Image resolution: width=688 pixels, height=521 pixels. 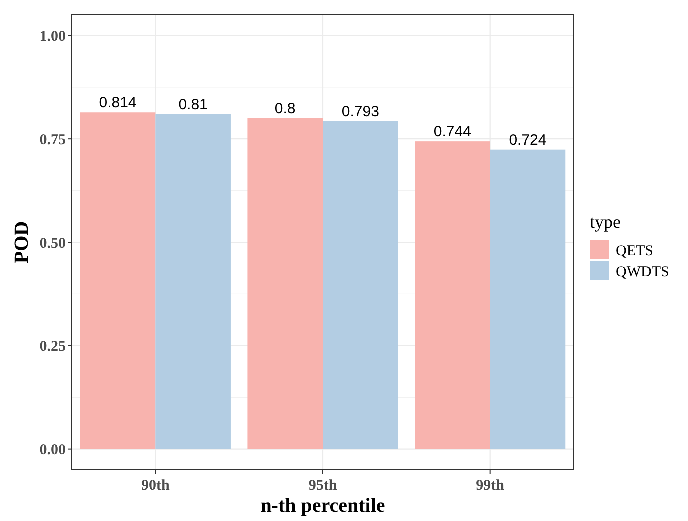 I want to click on x-tick-label: 90th, so click(x=155, y=486).